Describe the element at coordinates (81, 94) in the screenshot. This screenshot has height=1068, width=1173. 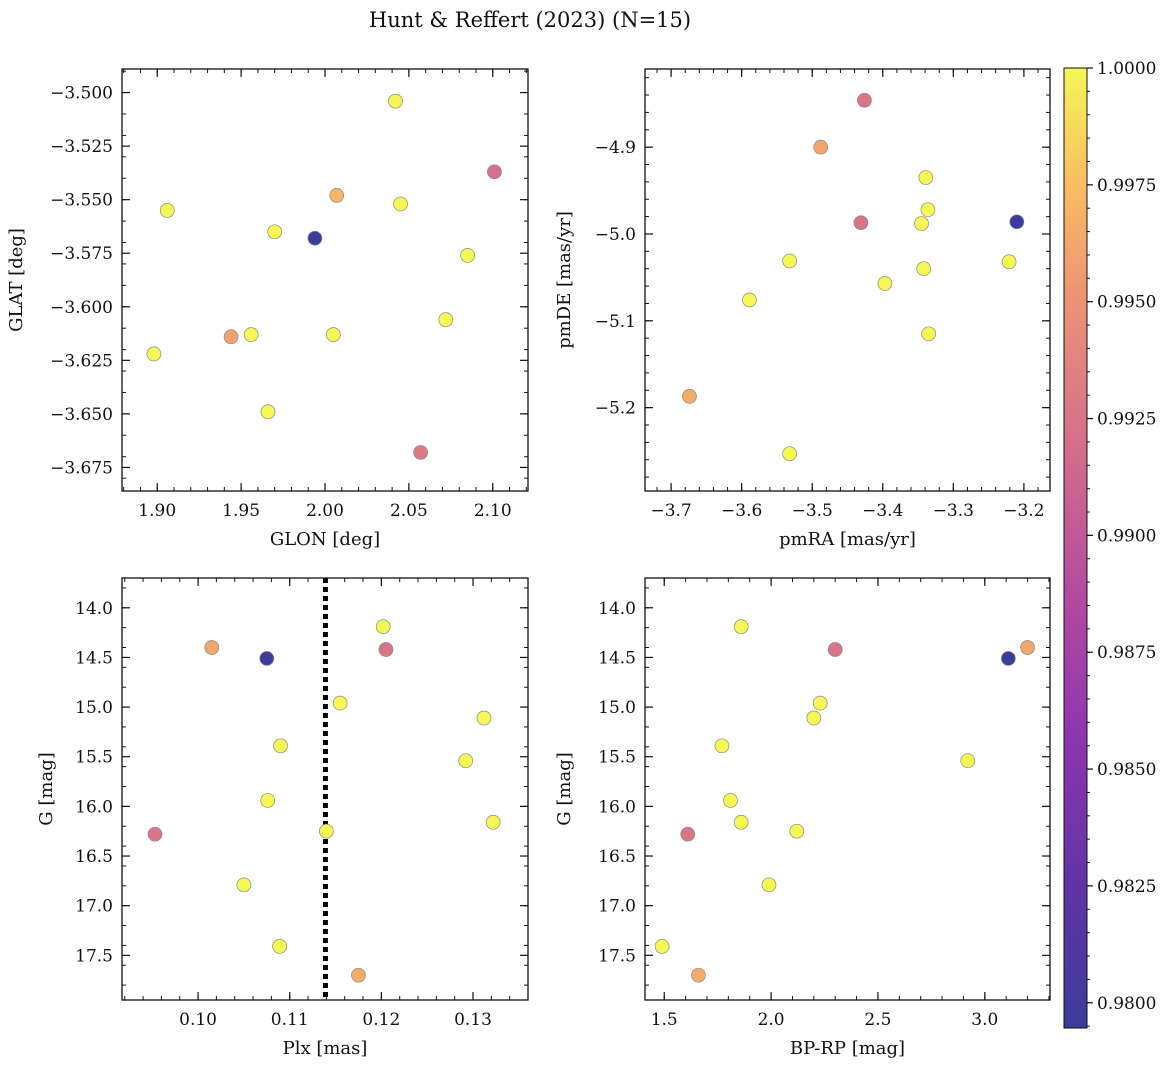
I see `y-tick-label: −3.500` at that location.